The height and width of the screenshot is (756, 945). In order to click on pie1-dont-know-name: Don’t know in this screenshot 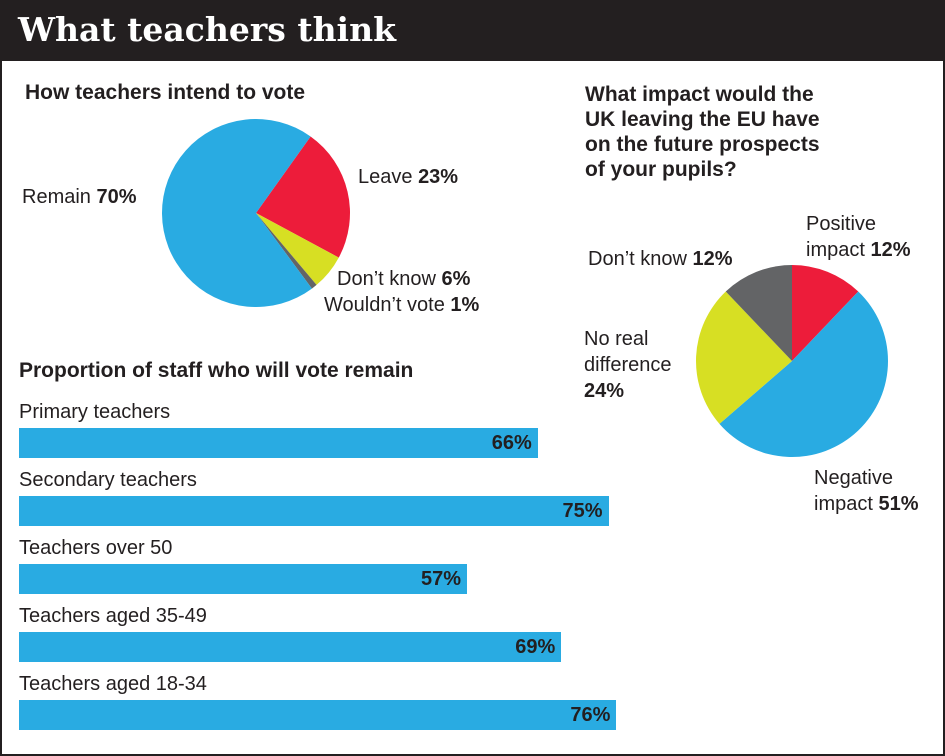, I will do `click(386, 279)`.